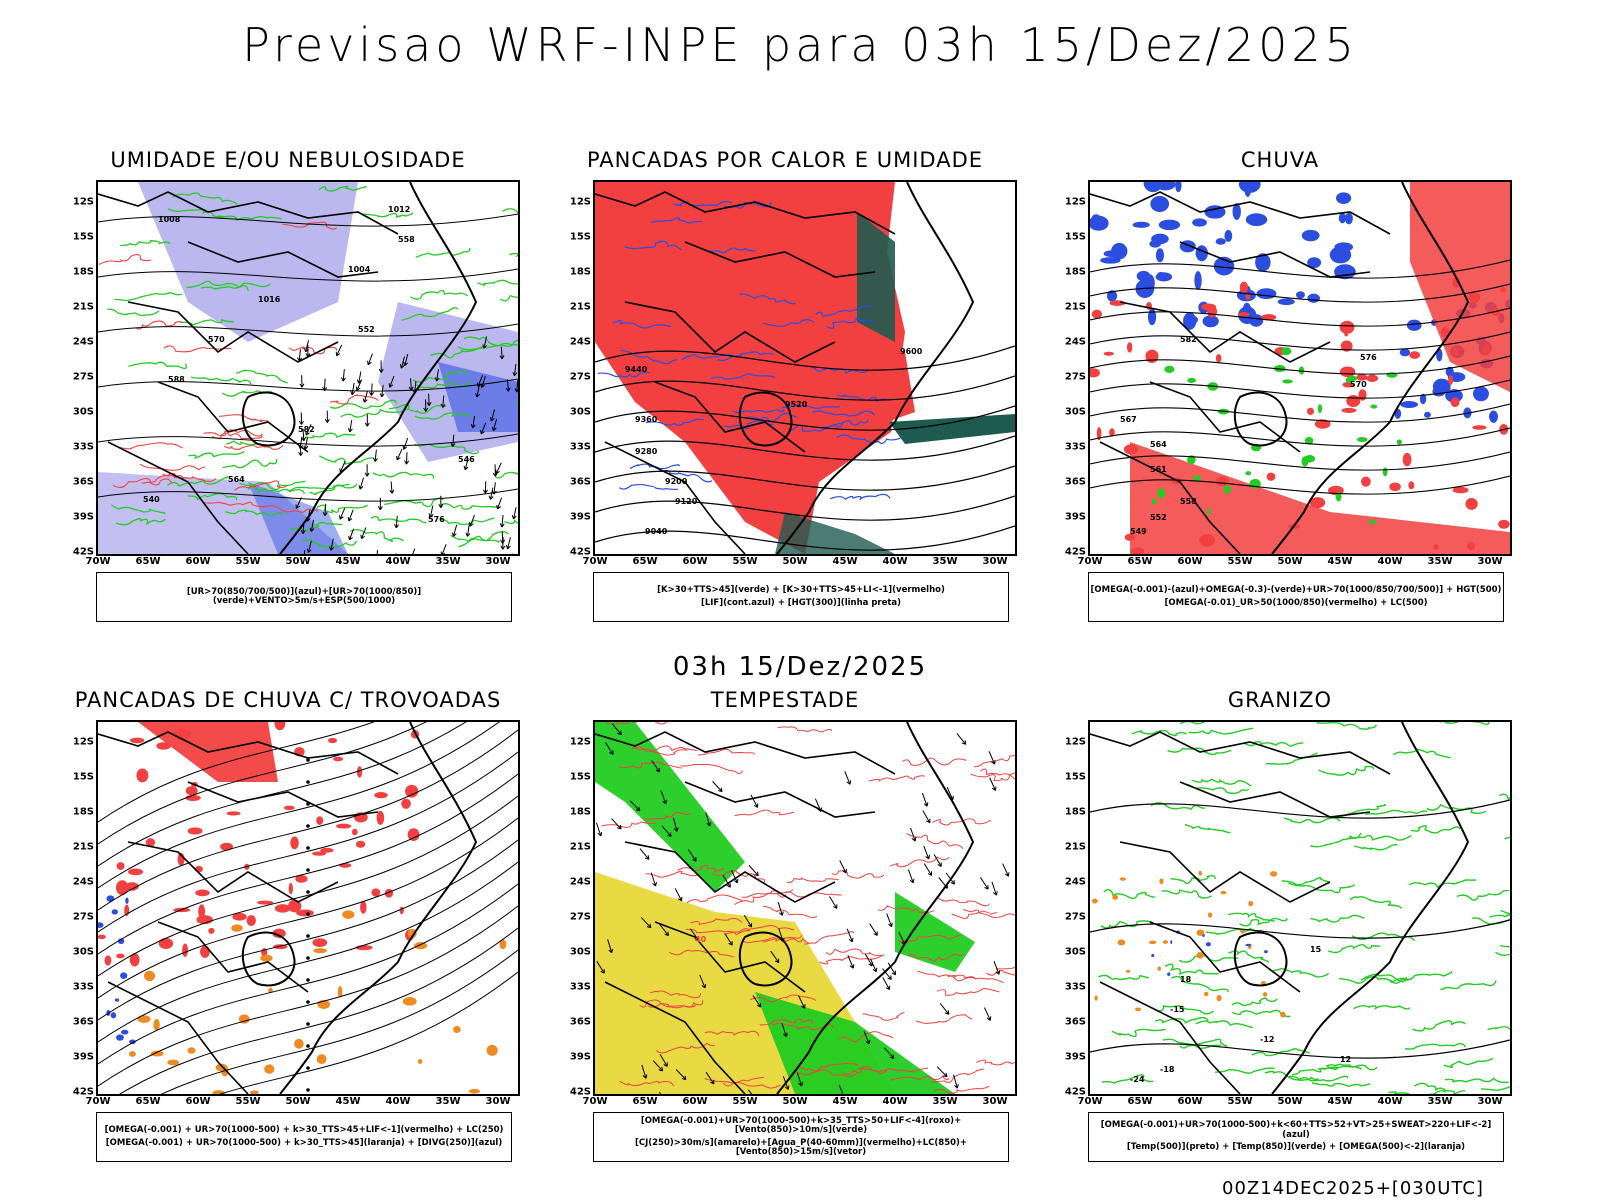 The image size is (1600, 1200). Describe the element at coordinates (236, 479) in the screenshot. I see `contour-label: 564` at that location.